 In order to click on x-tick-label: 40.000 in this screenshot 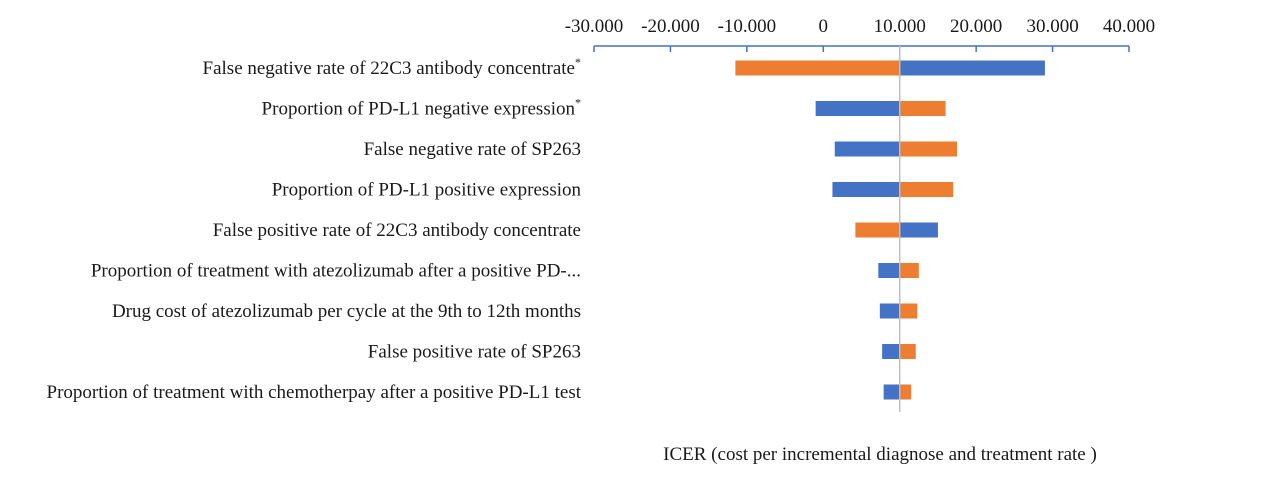, I will do `click(1129, 26)`.